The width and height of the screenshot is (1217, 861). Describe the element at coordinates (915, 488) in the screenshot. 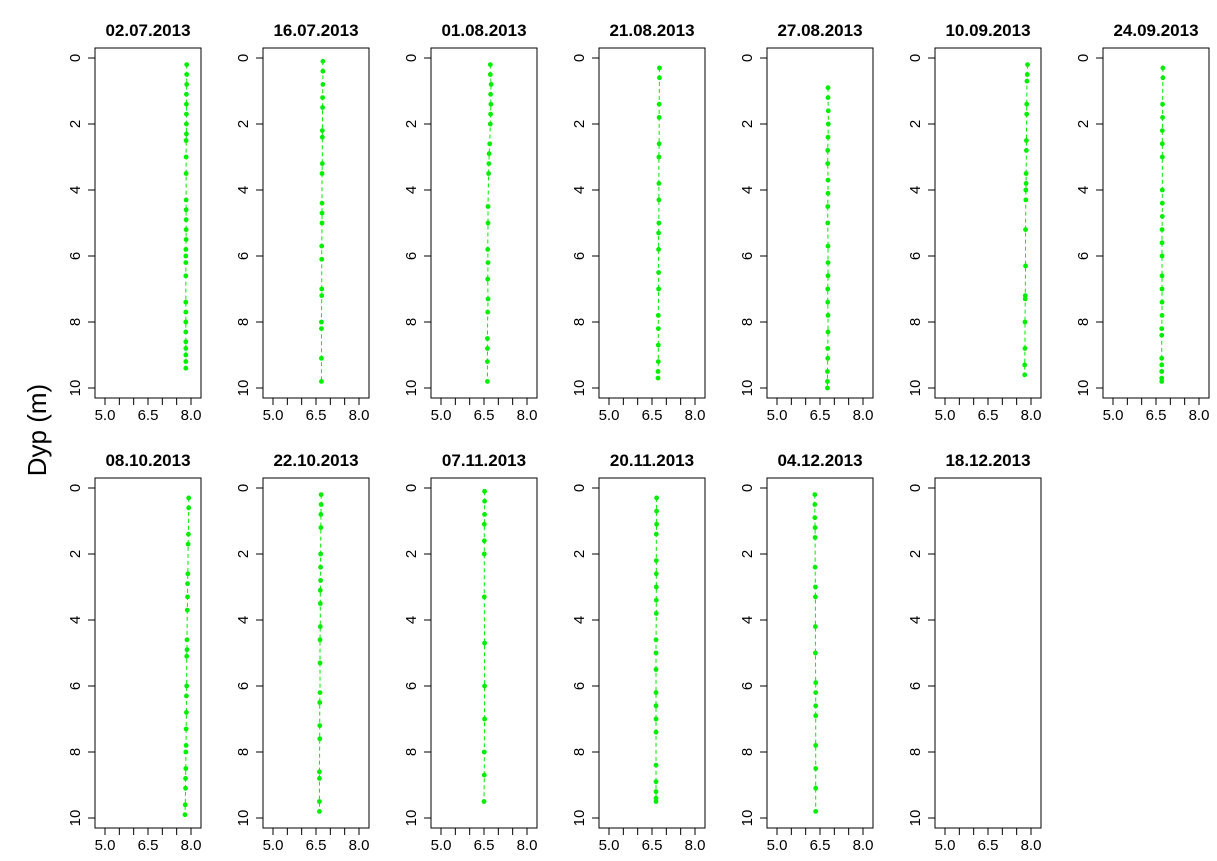

I see `y-tick-label: 0` at that location.